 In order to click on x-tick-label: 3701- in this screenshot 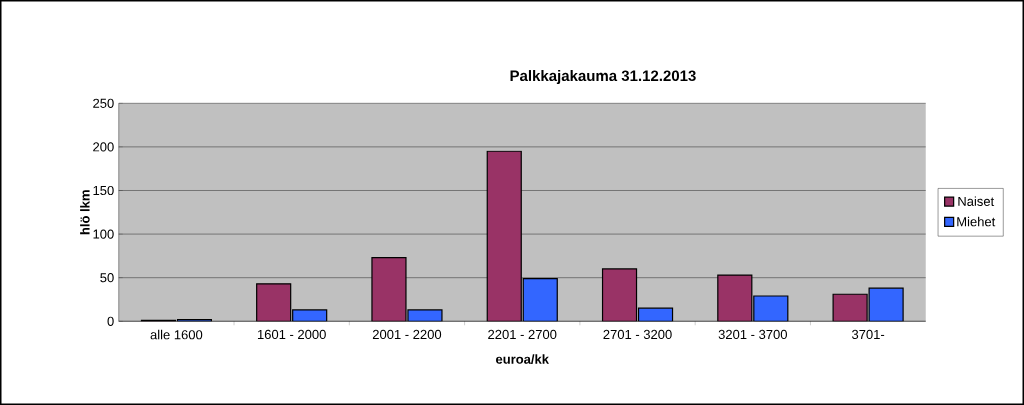, I will do `click(868, 334)`.